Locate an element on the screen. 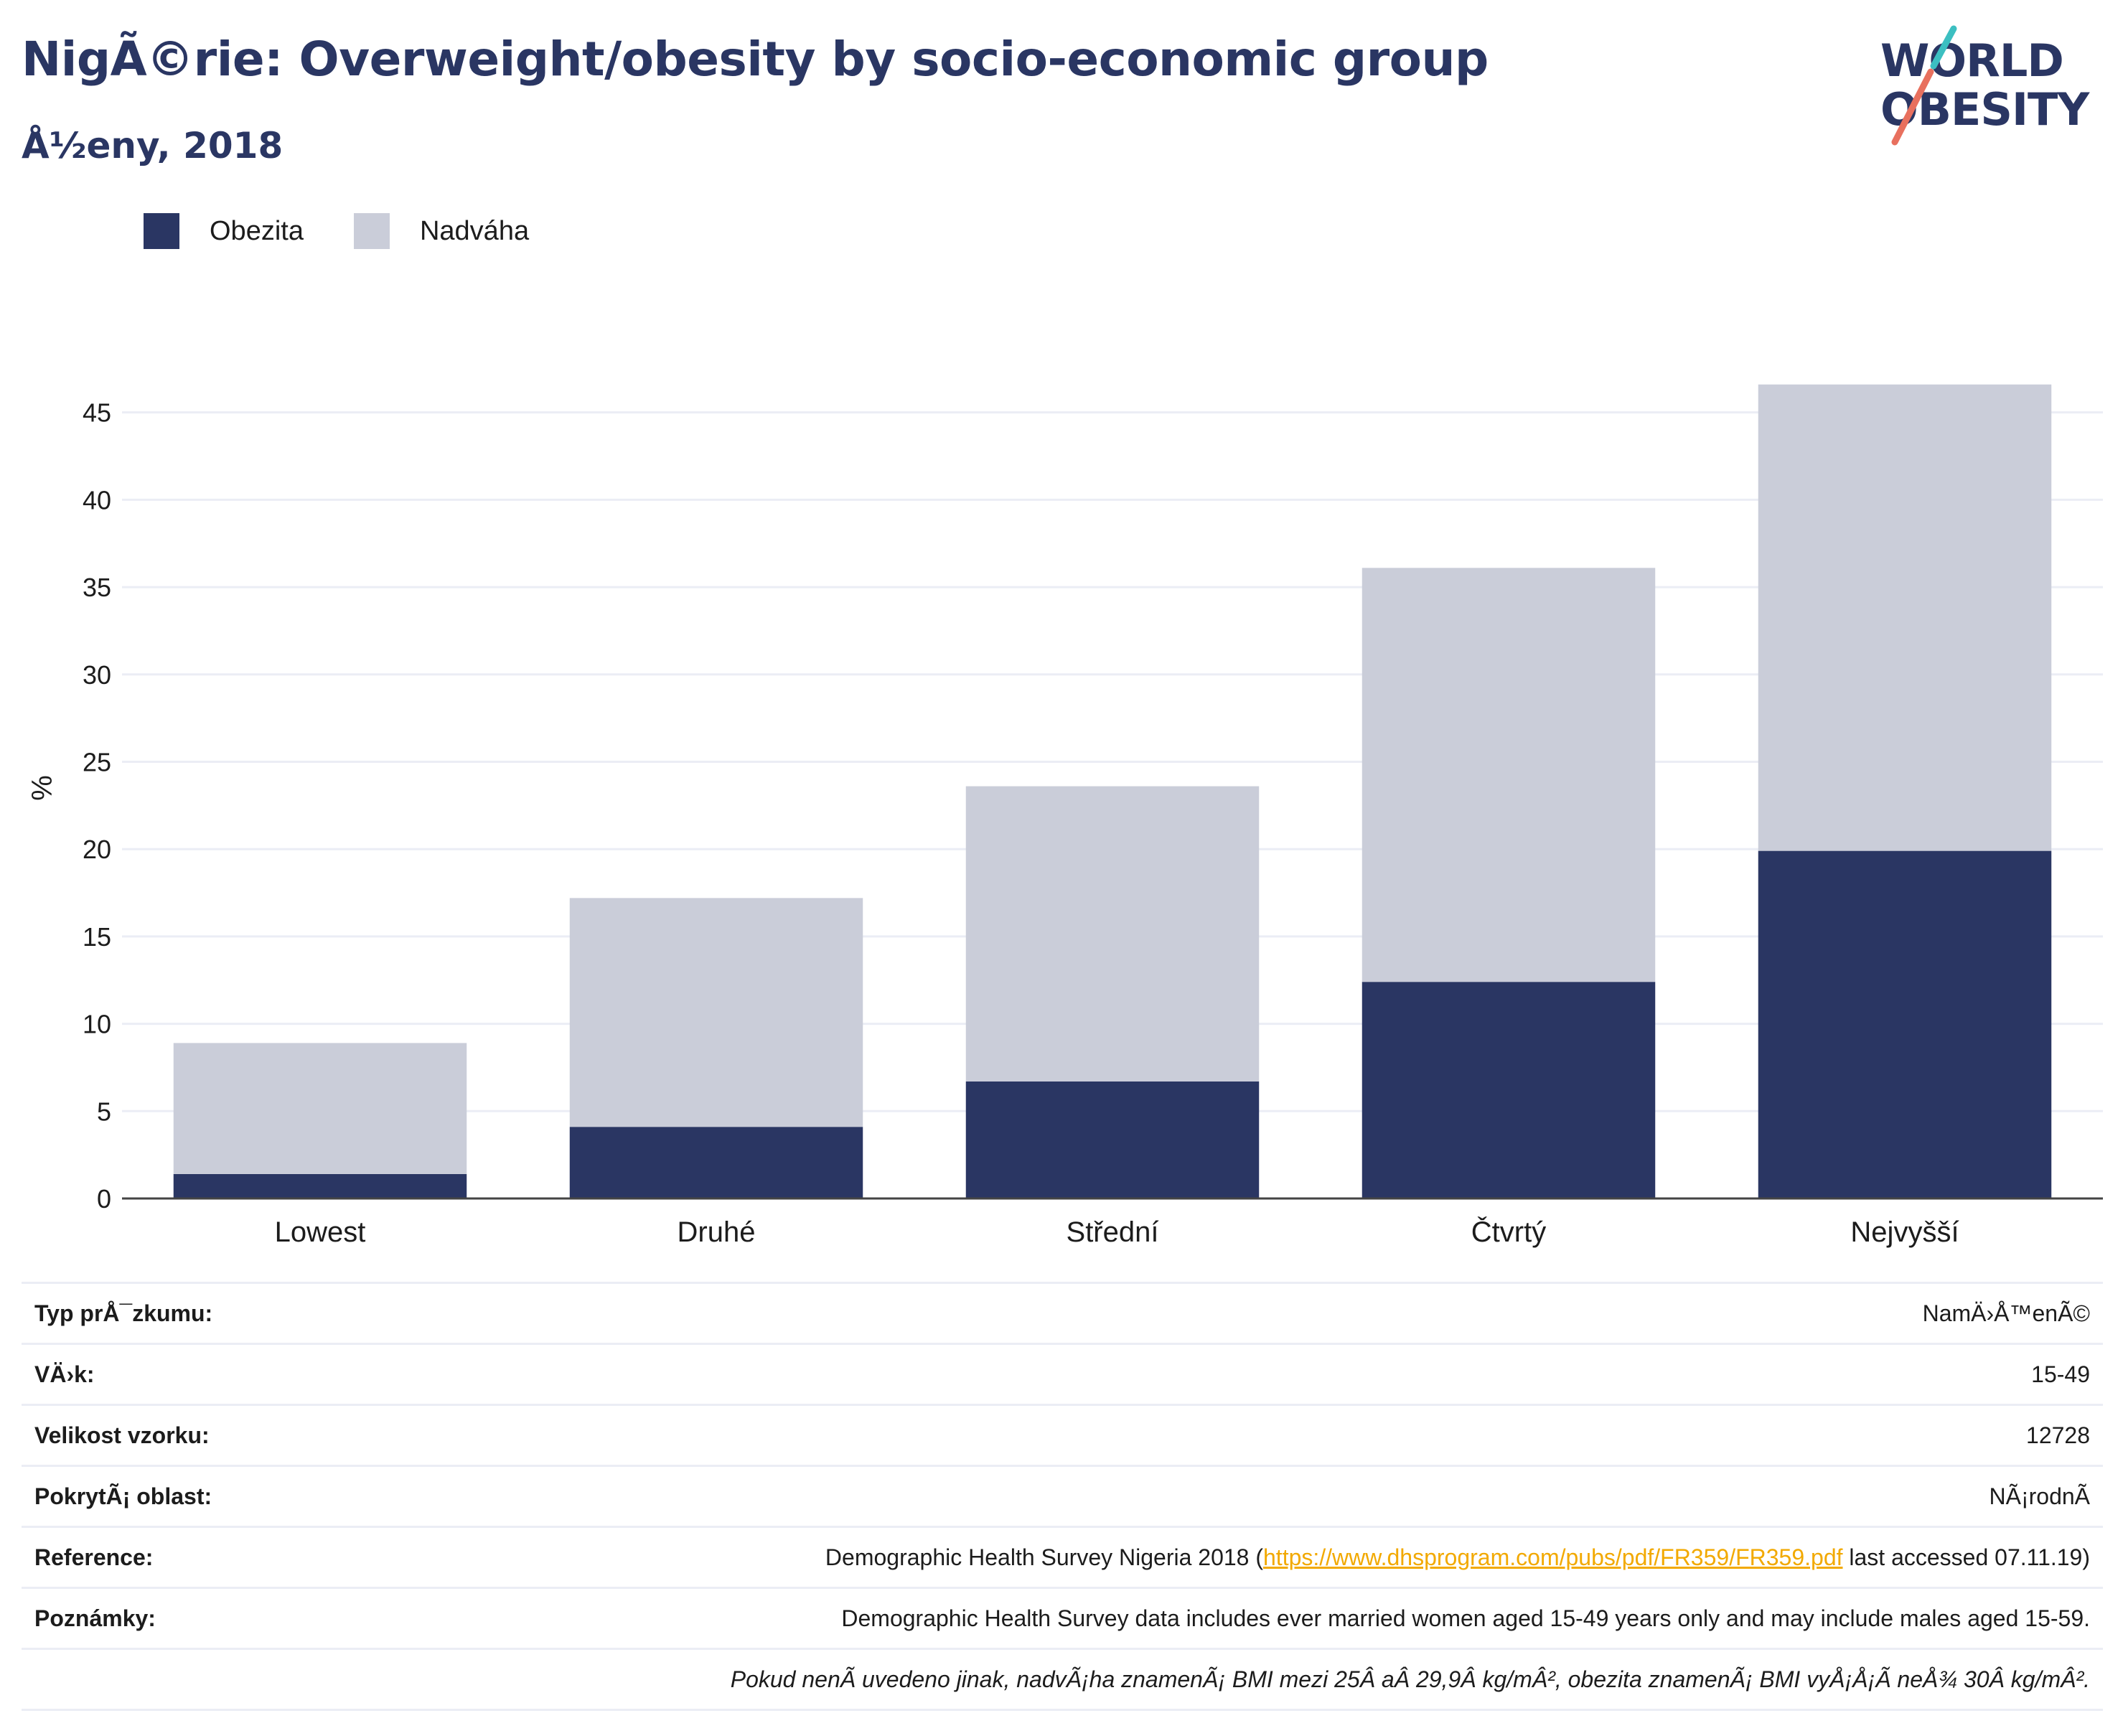  info-row-sample-size: Velikost vzorku: 12728 is located at coordinates (1062, 1434).